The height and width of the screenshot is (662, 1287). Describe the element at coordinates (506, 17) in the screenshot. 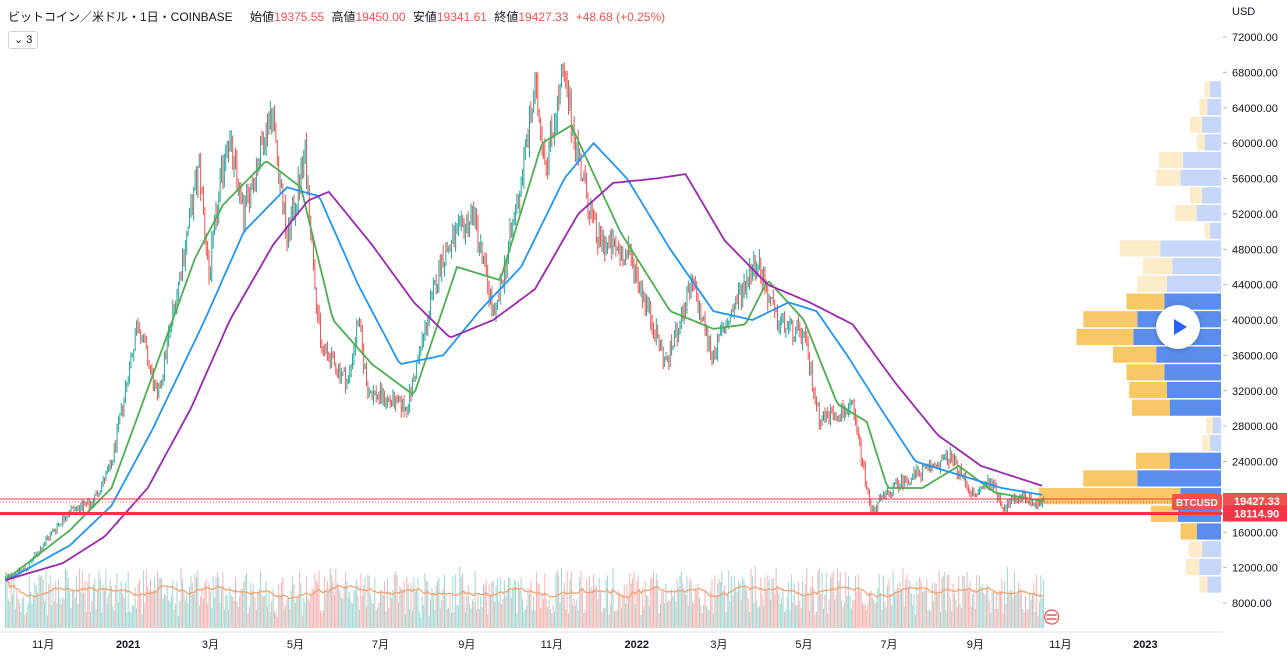

I see `close-label: 終値` at that location.